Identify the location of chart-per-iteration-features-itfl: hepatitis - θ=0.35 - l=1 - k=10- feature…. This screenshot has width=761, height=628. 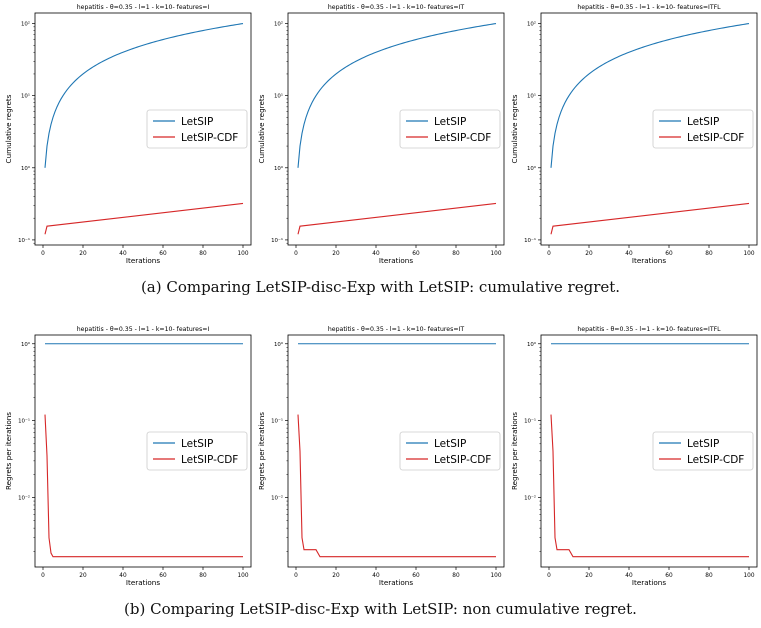
(634, 456).